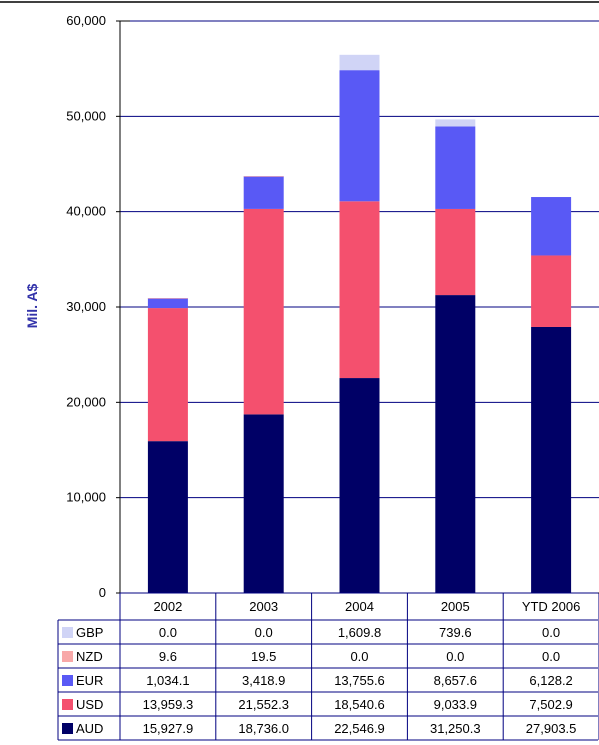  What do you see at coordinates (359, 606) in the screenshot?
I see `table-category-header: 2004` at bounding box center [359, 606].